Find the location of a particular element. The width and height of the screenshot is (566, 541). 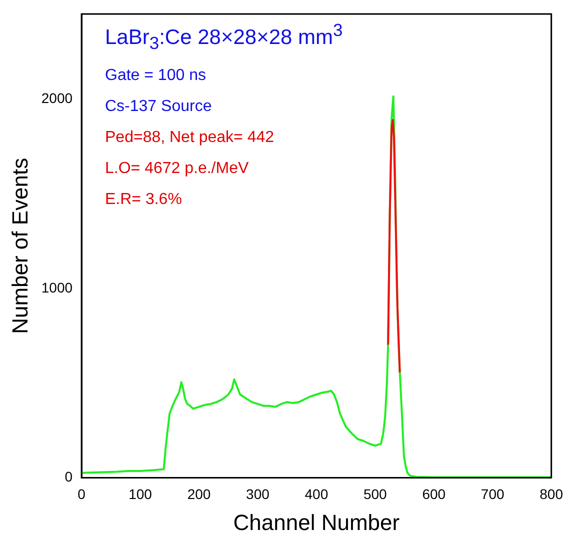

annotation: Gate = 100 ns is located at coordinates (156, 76).